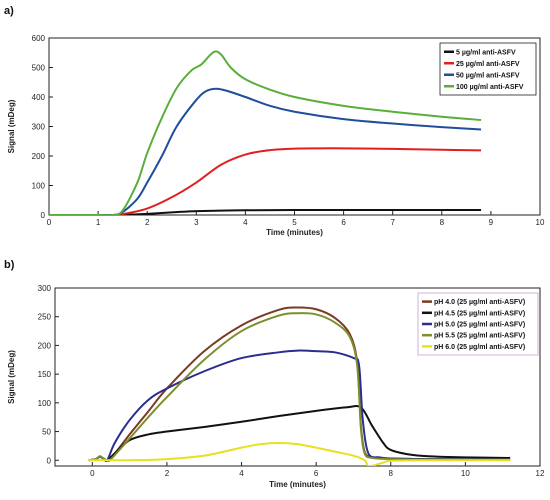 Image resolution: width=550 pixels, height=500 pixels. I want to click on chart-1-legend-label-3: 50 µg/ml anti-ASFV, so click(488, 75).